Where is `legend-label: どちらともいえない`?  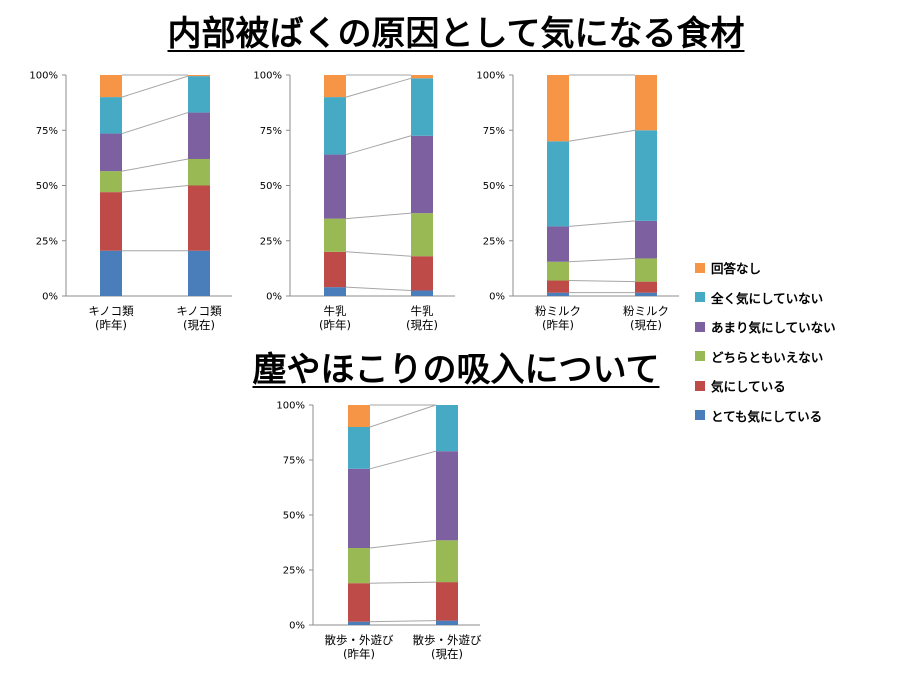
legend-label: どちらともいえない is located at coordinates (767, 357).